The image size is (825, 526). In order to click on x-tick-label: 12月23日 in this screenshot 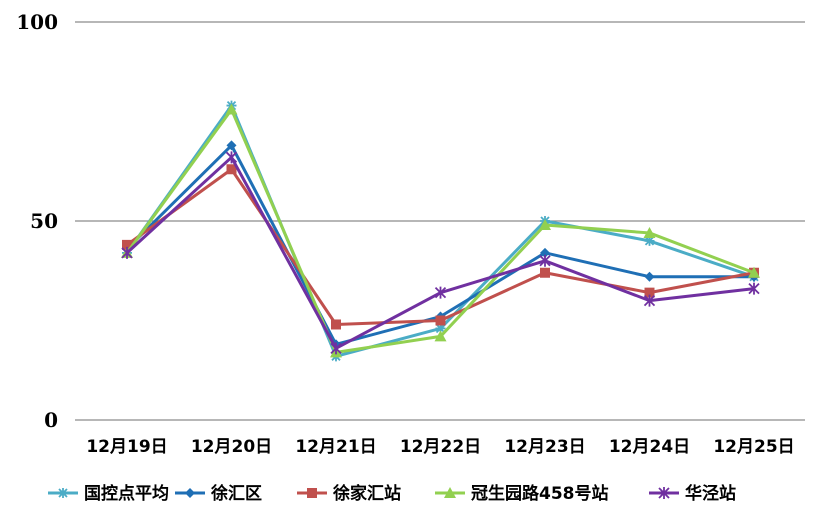, I will do `click(544, 447)`.